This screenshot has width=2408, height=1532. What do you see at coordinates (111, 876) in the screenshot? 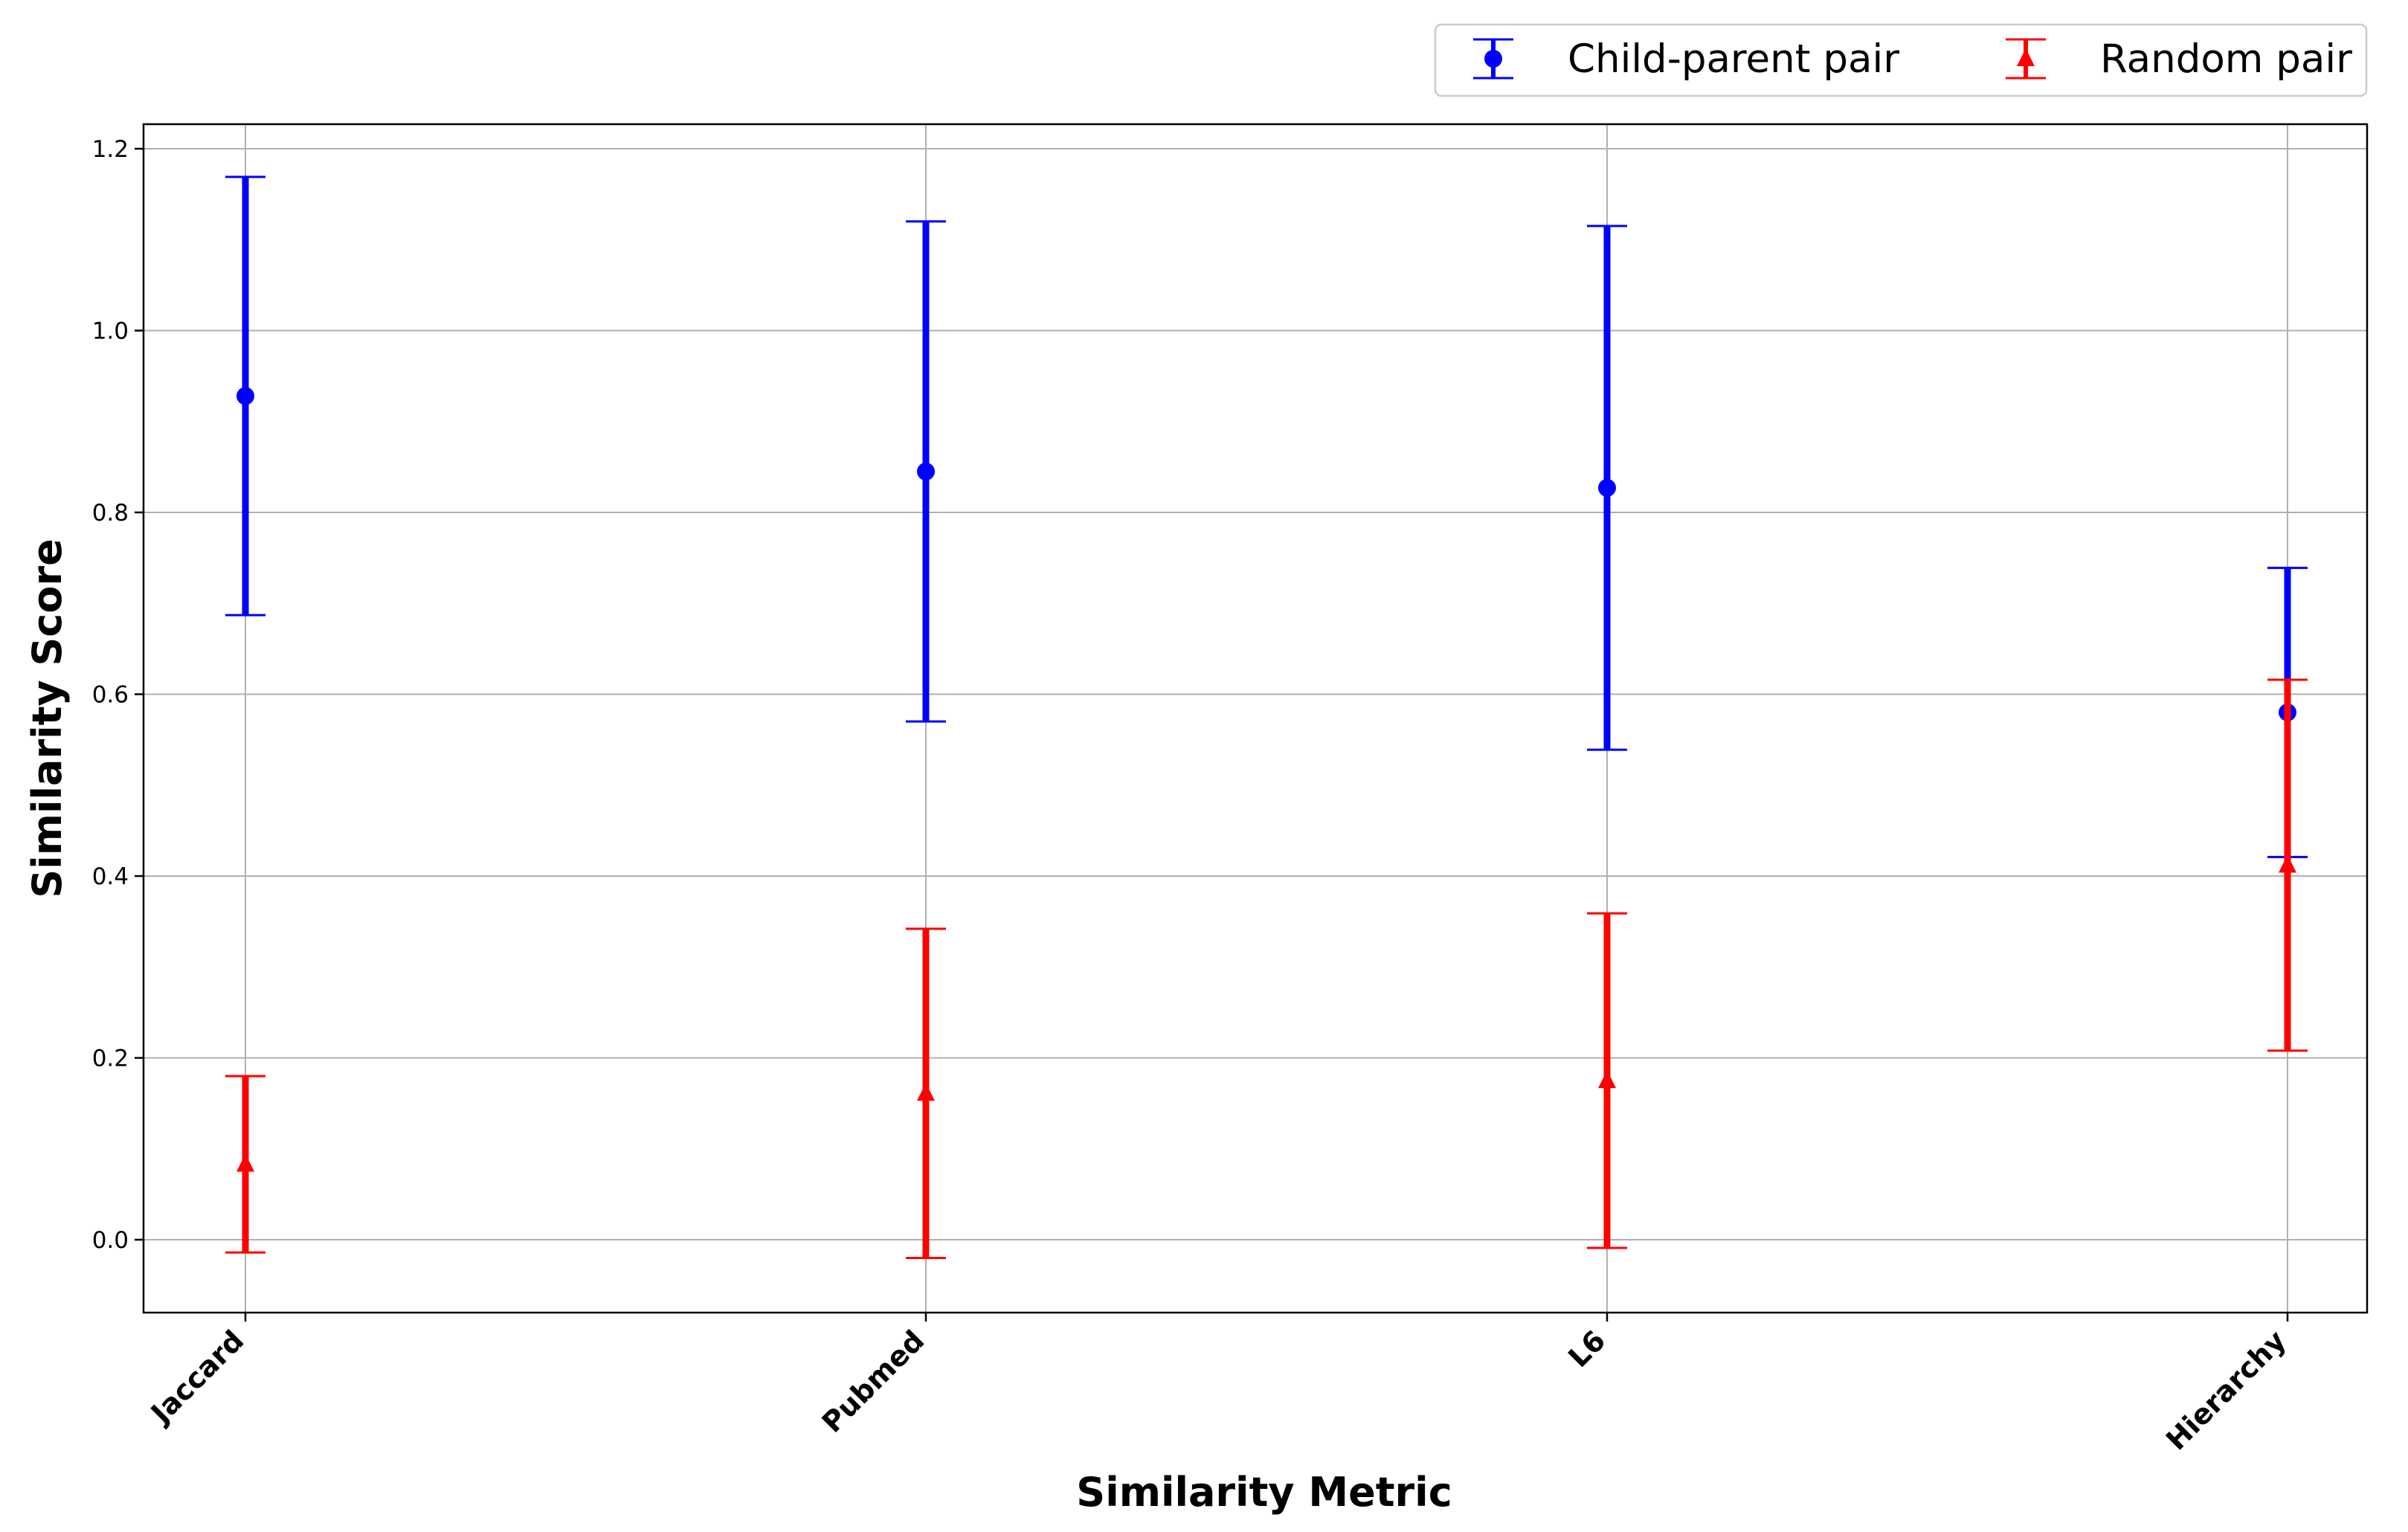
I see `y-tick-label: 0.4` at bounding box center [111, 876].